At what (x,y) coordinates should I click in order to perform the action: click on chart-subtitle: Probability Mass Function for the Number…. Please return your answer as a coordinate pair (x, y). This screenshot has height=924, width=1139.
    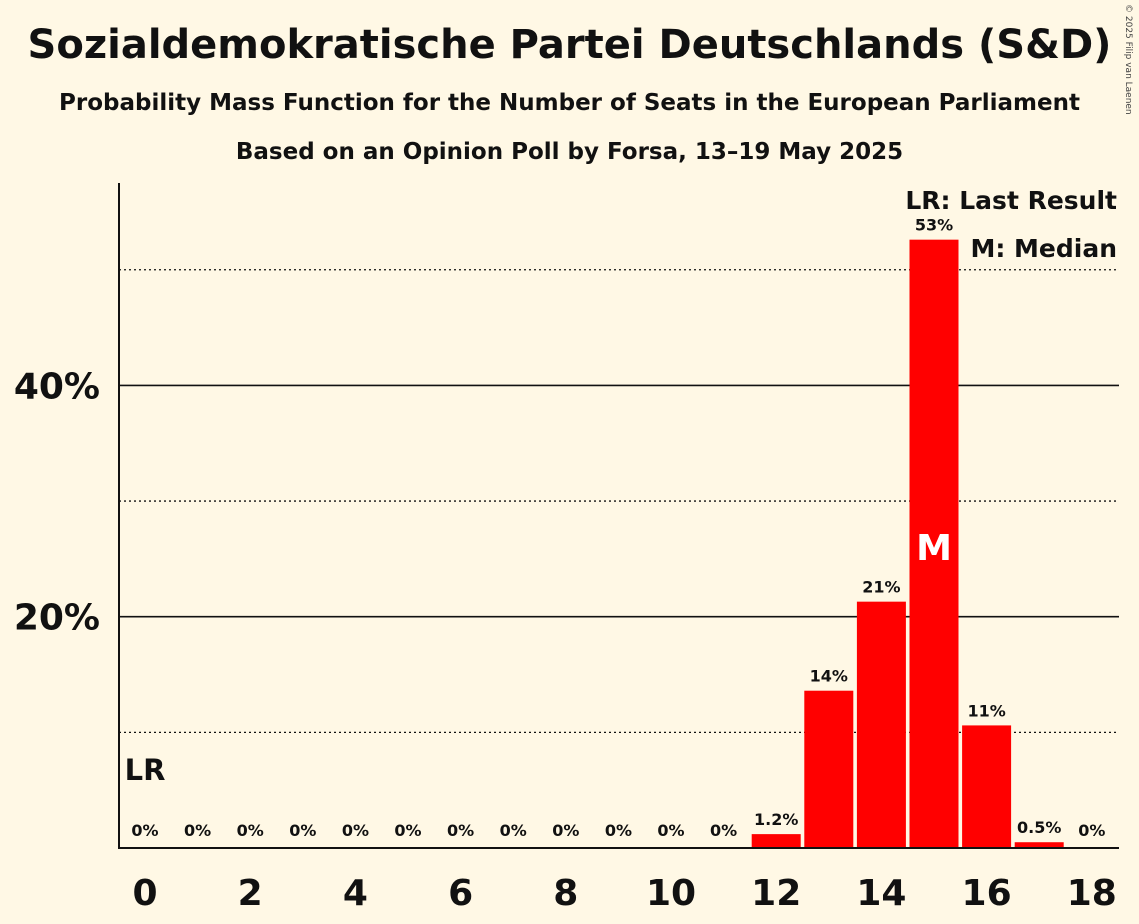
    Looking at the image, I should click on (569, 103).